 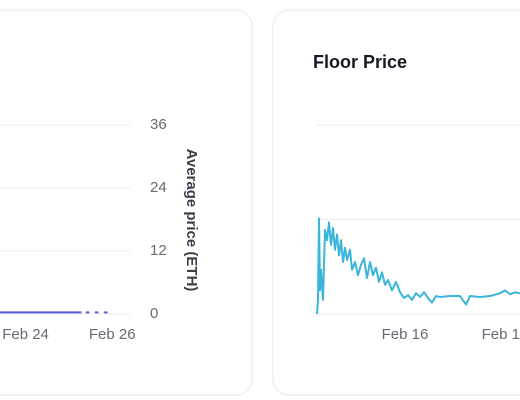 What do you see at coordinates (158, 124) in the screenshot?
I see `y-tick-label: 36` at bounding box center [158, 124].